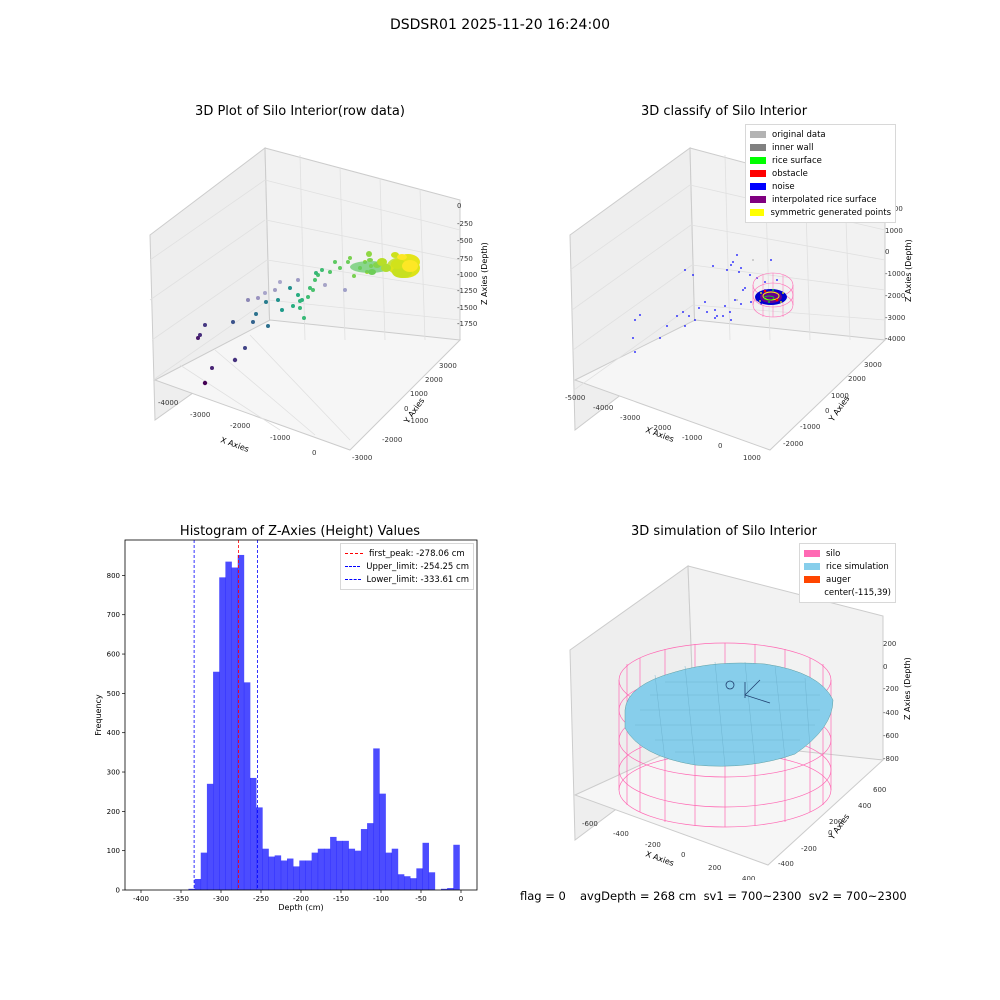 The image size is (1000, 1000). What do you see at coordinates (840, 396) in the screenshot?
I see `svg-text: 1000` at bounding box center [840, 396].